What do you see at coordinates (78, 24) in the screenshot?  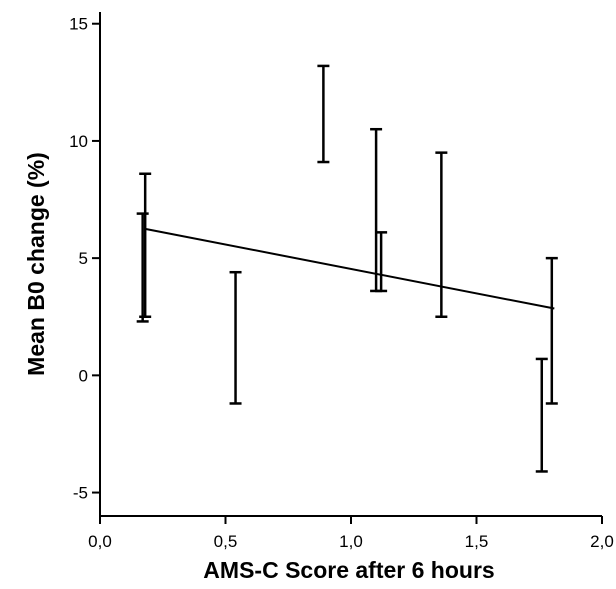 I see `y-tick-label: 15` at bounding box center [78, 24].